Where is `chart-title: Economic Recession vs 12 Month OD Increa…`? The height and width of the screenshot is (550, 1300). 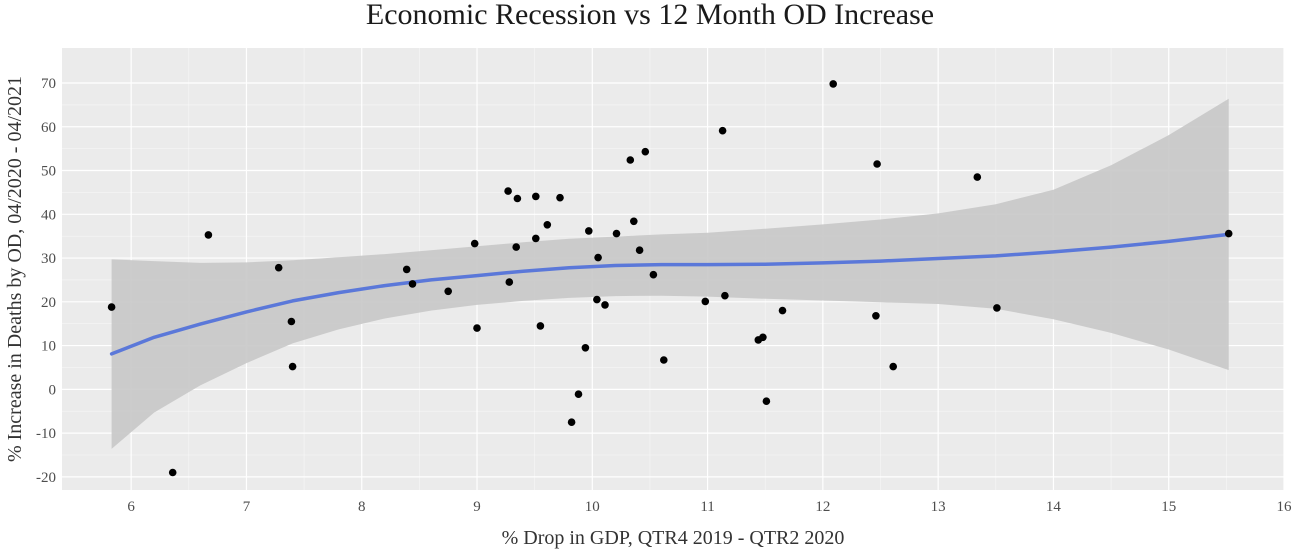
chart-title: Economic Recession vs 12 Month OD Increa… is located at coordinates (650, 15).